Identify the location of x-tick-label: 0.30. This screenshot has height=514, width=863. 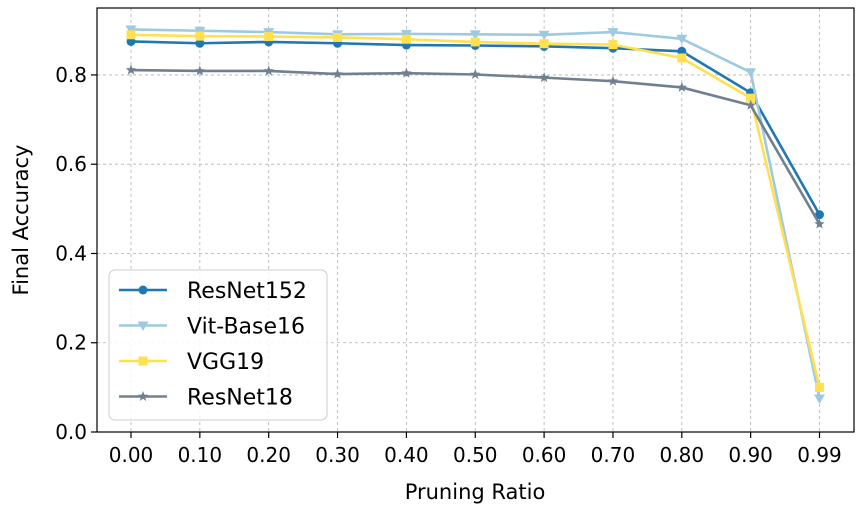
(337, 455).